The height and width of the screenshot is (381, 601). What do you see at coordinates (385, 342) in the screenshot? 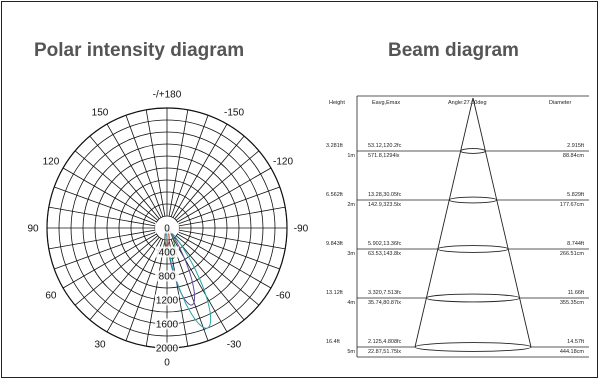
I see `beam-illuminance-fc: 2.125,4.808fc` at bounding box center [385, 342].